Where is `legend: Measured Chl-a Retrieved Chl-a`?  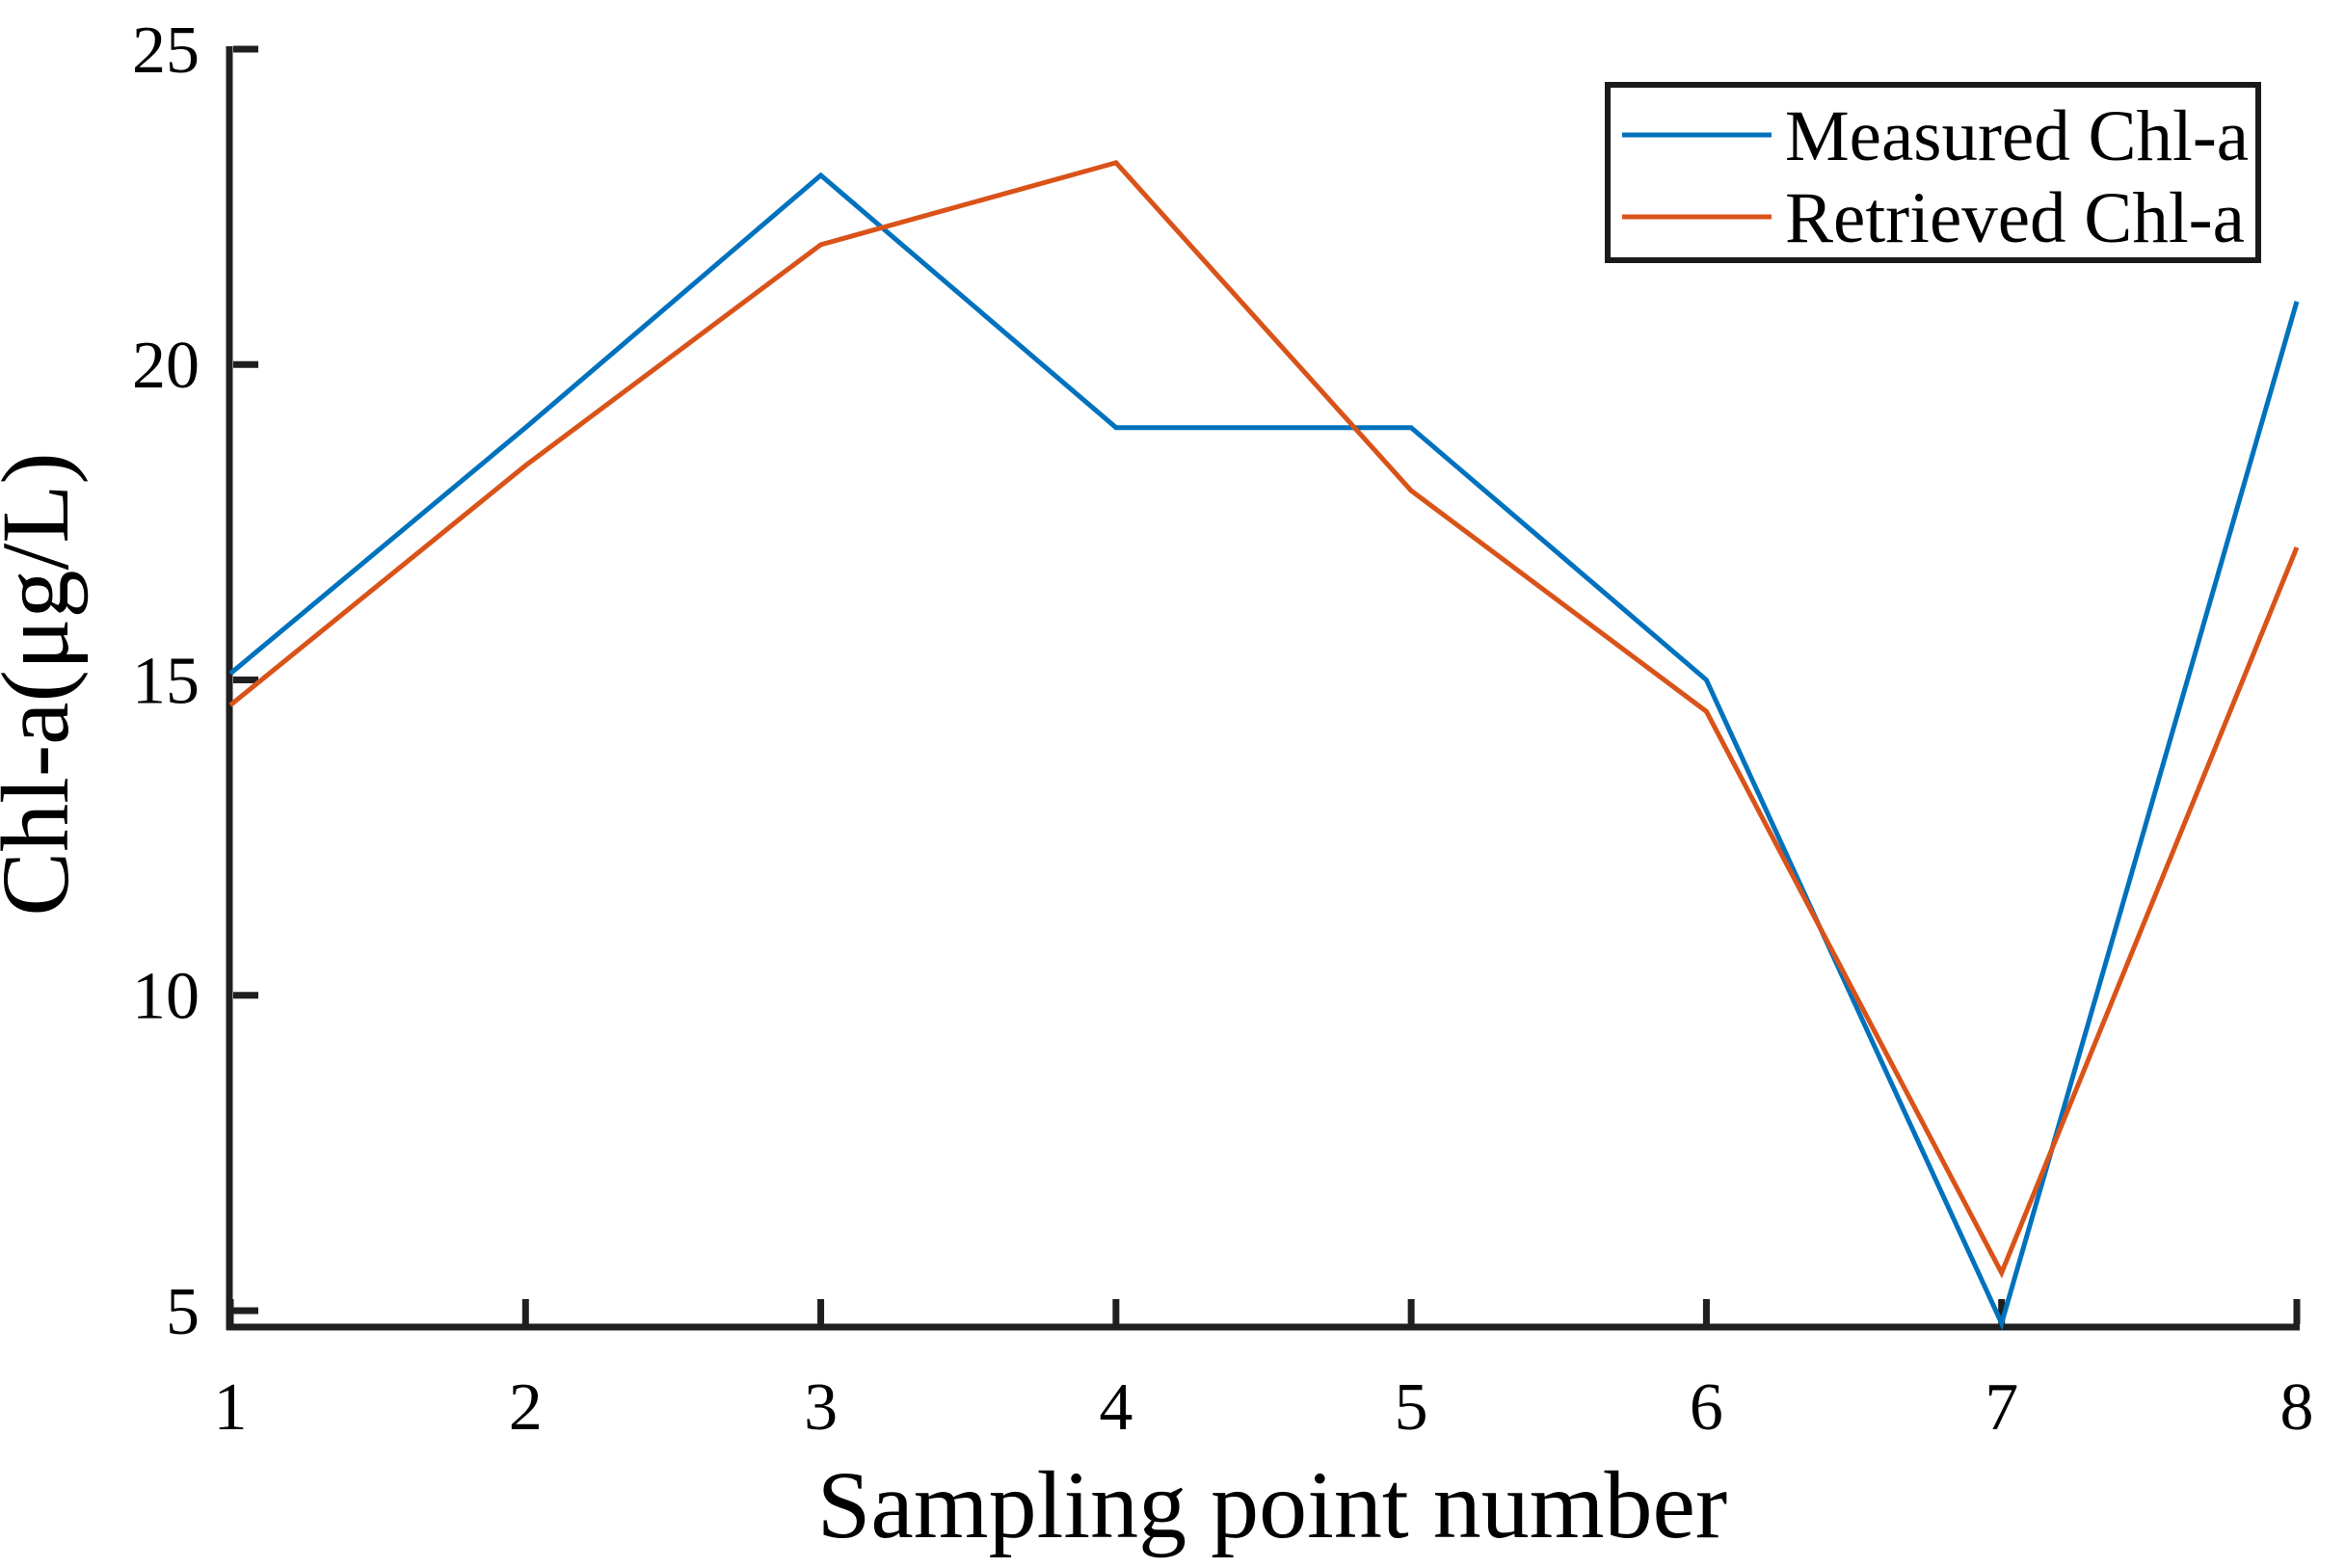
legend: Measured Chl-a Retrieved Chl-a is located at coordinates (1933, 172).